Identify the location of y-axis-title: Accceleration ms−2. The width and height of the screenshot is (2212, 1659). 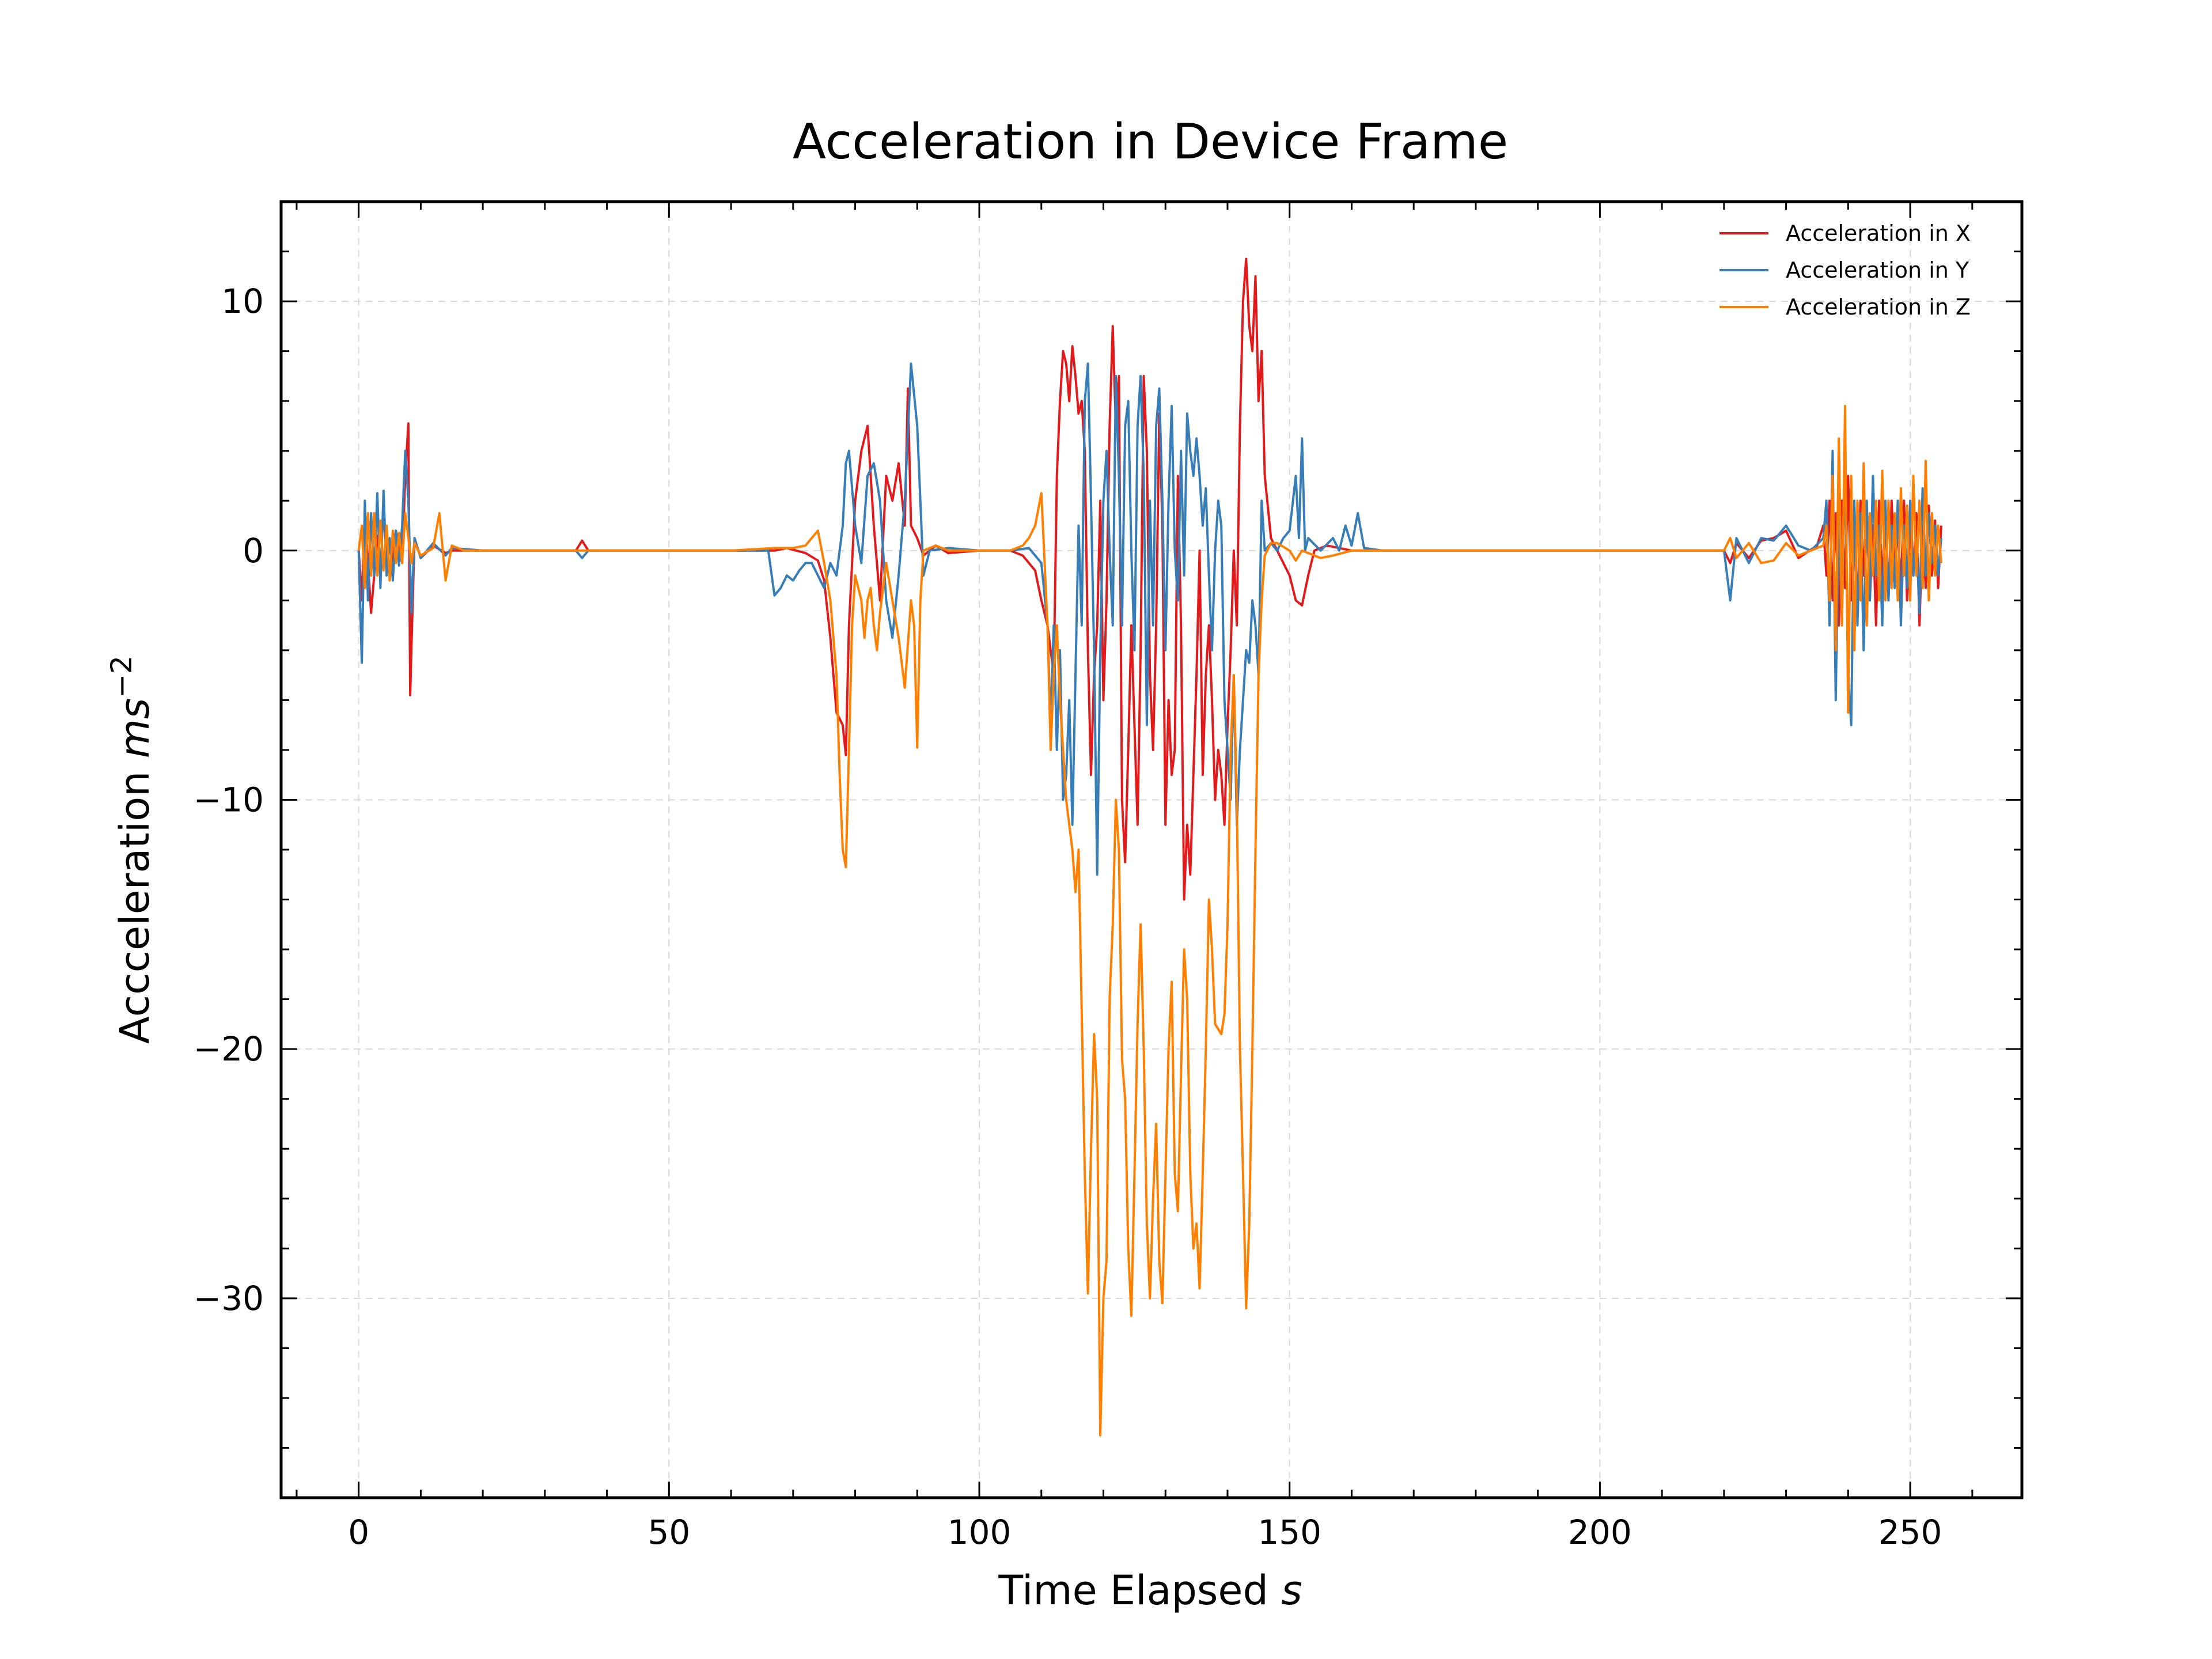
(131, 850).